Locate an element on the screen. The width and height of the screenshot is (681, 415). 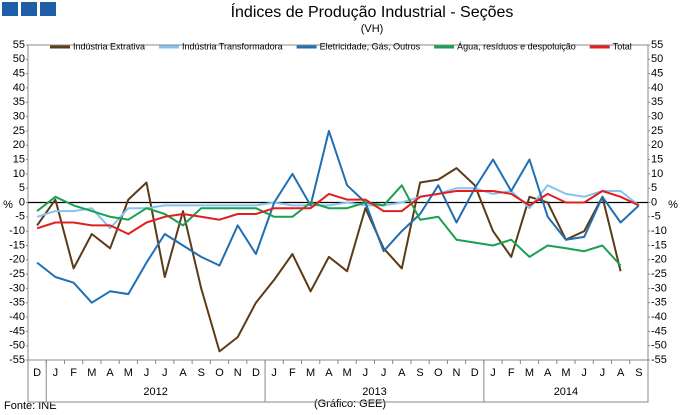
y2-tick-label: 0 is located at coordinates (654, 202).